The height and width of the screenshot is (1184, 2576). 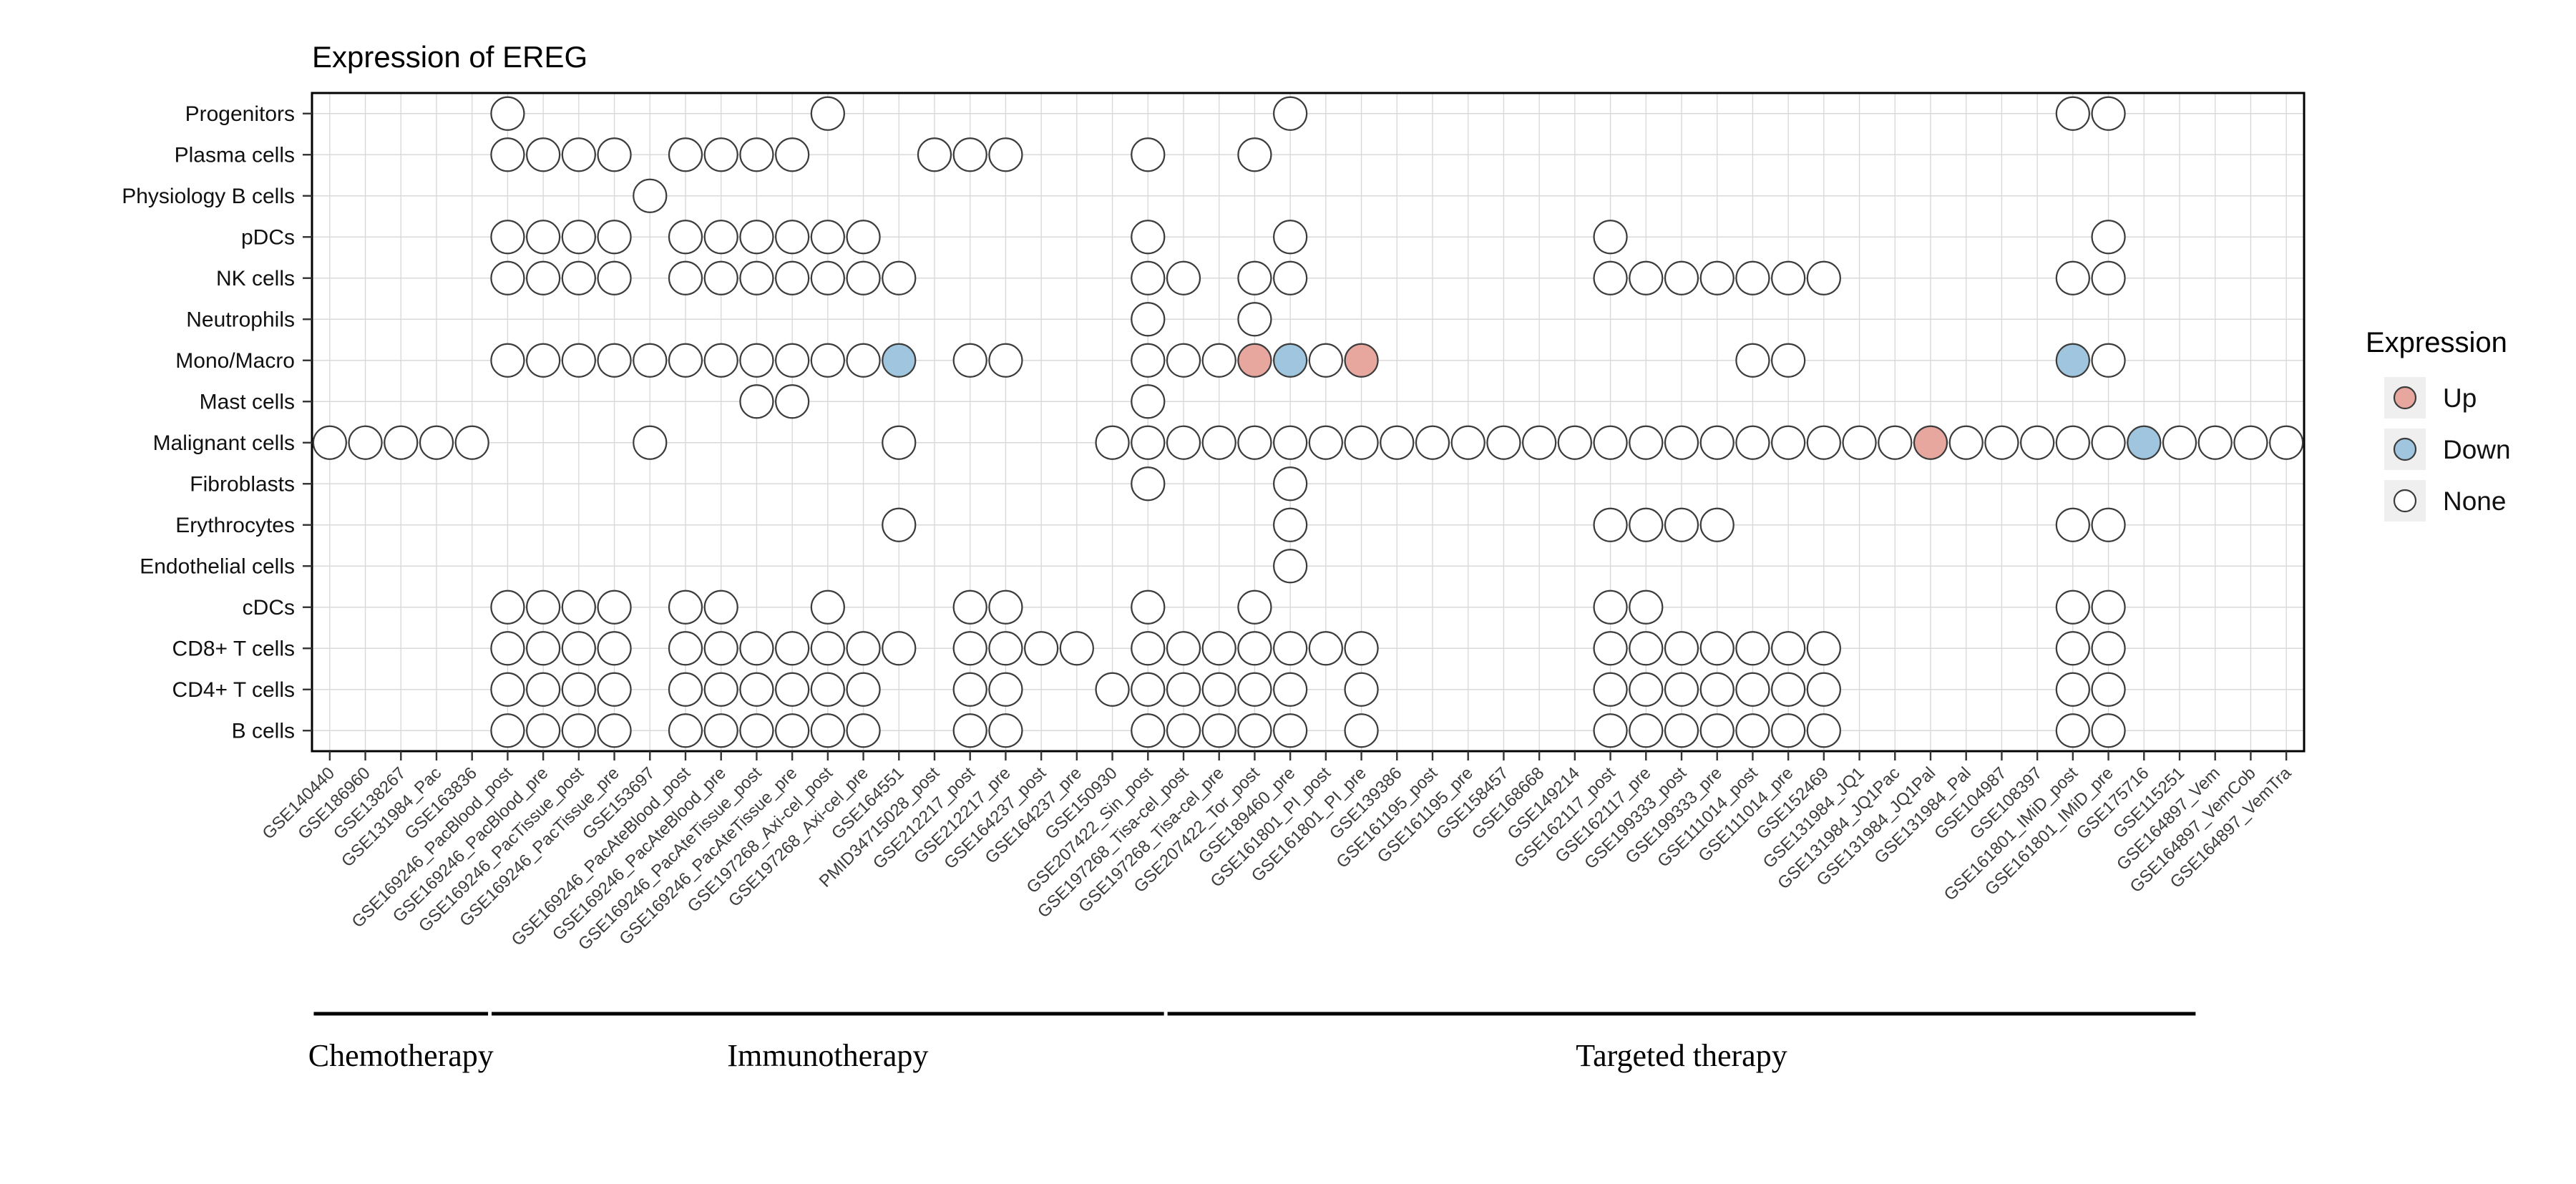 I want to click on treatment-group-label: Chemotherapy, so click(x=401, y=1055).